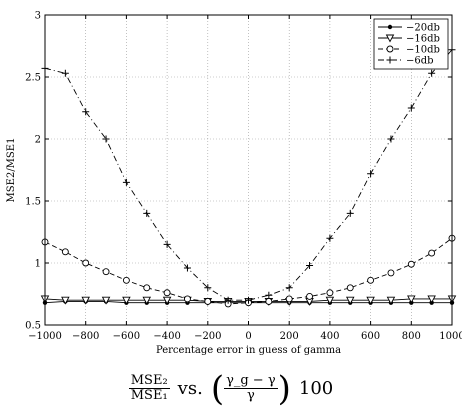 Image resolution: width=462 pixels, height=417 pixels. What do you see at coordinates (207, 336) in the screenshot?
I see `x-tick-label: −200` at bounding box center [207, 336].